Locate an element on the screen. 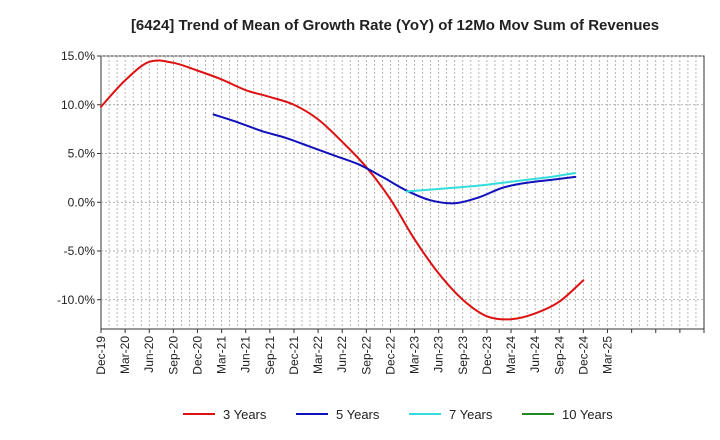 Image resolution: width=720 pixels, height=440 pixels. x-tick-label: Dec-23 is located at coordinates (487, 355).